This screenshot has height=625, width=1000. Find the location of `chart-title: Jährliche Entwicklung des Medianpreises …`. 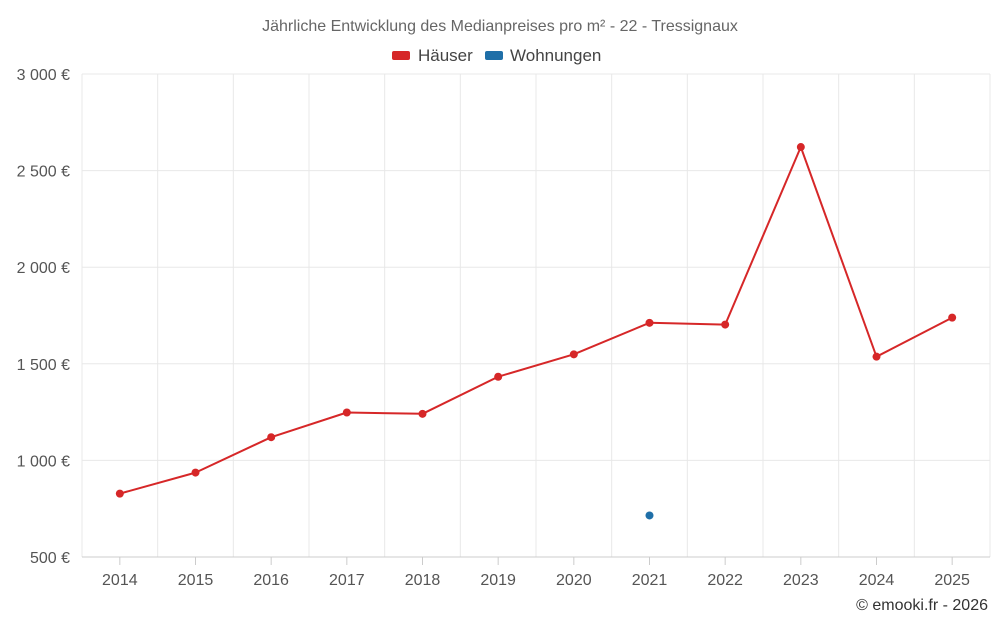

chart-title: Jährliche Entwicklung des Medianpreises … is located at coordinates (500, 26).